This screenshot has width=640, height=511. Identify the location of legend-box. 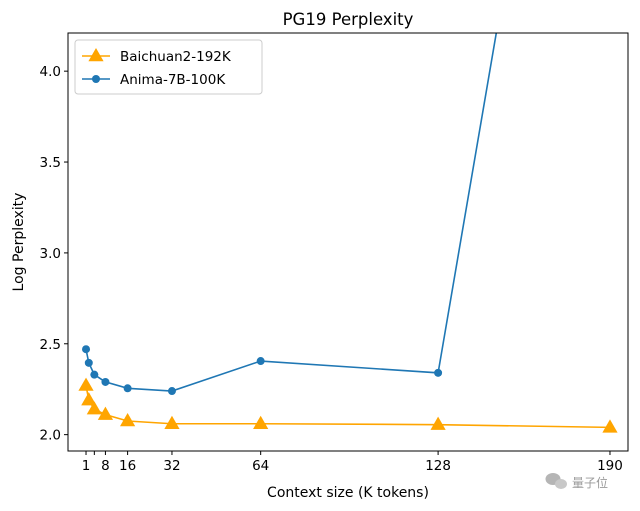
(168, 67).